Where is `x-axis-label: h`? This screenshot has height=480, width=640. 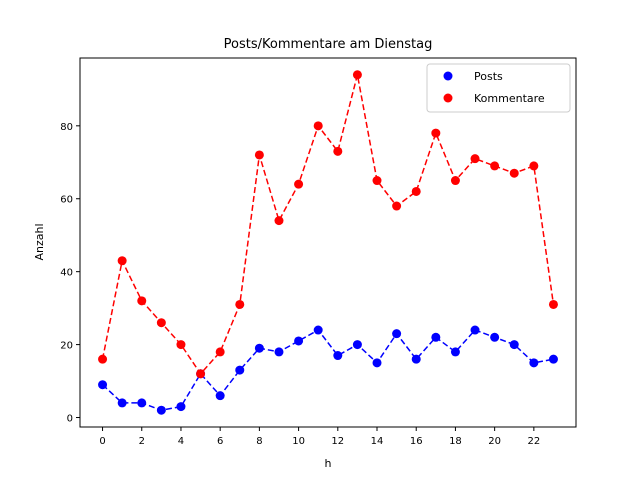
x-axis-label: h is located at coordinates (328, 463).